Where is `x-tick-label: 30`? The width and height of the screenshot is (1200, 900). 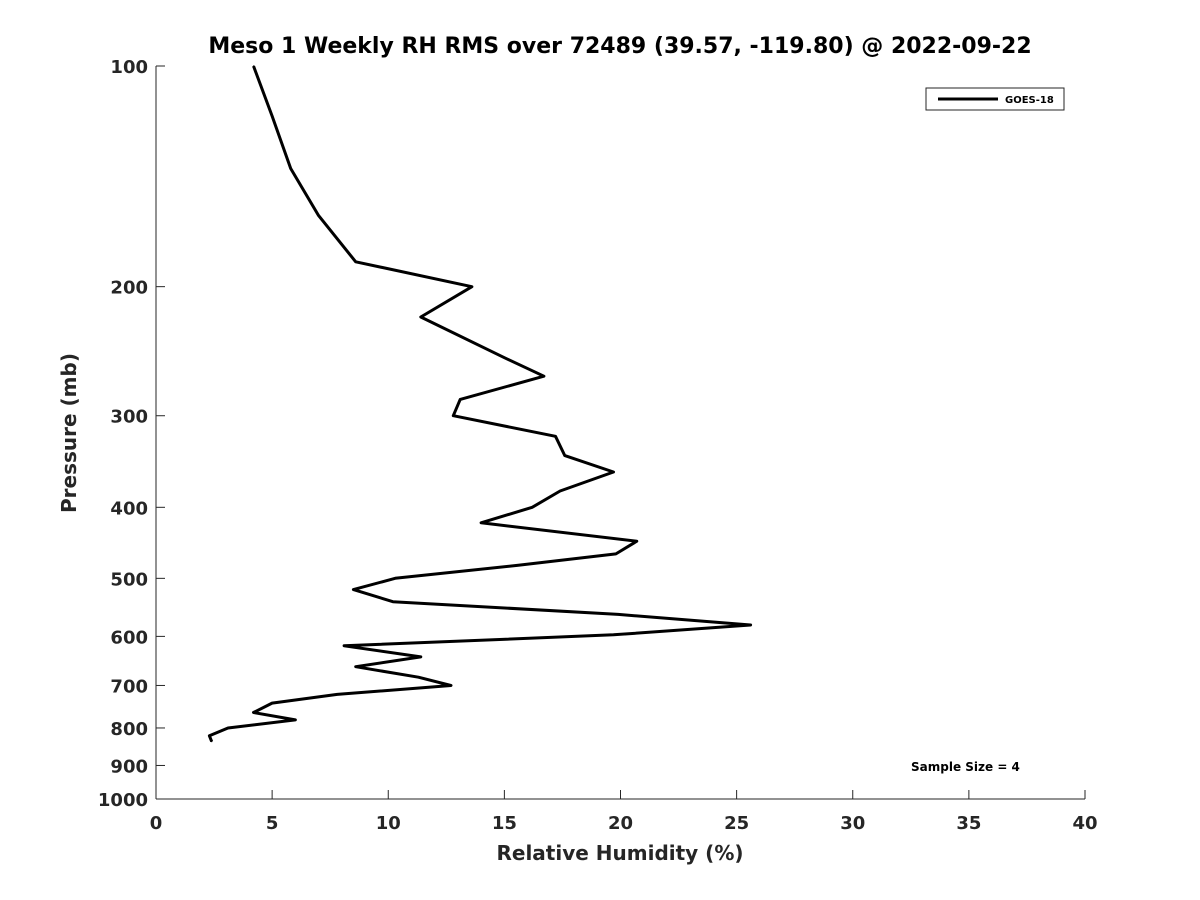 x-tick-label: 30 is located at coordinates (852, 823).